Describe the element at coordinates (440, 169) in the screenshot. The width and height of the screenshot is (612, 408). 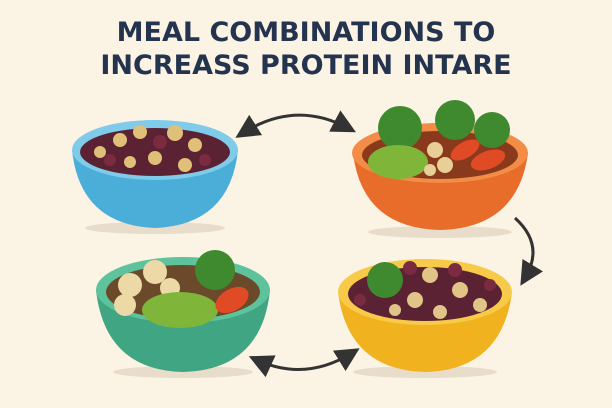
I see `bowl-orange` at that location.